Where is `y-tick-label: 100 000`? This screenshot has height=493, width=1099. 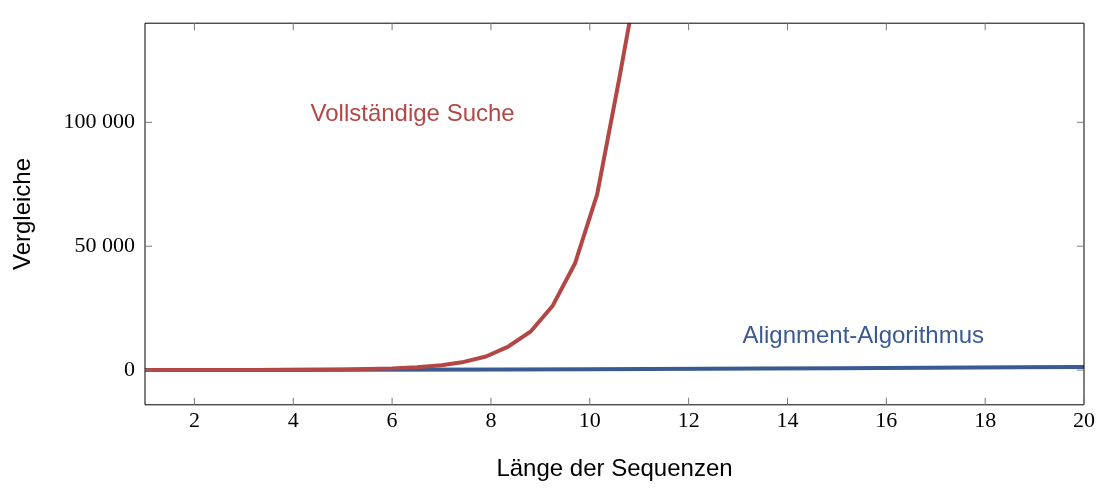
y-tick-label: 100 000 is located at coordinates (99, 121).